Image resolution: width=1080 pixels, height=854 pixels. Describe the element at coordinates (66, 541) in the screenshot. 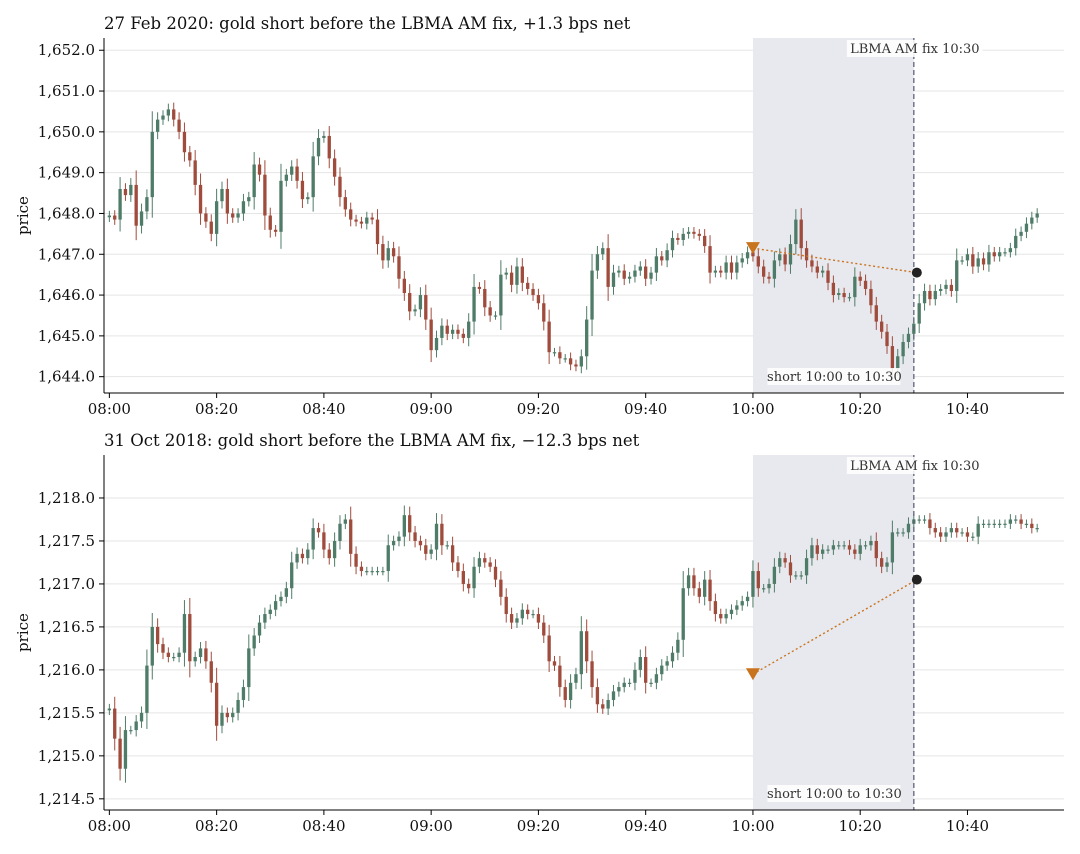

I see `y-tick-label: 1,217.5` at that location.